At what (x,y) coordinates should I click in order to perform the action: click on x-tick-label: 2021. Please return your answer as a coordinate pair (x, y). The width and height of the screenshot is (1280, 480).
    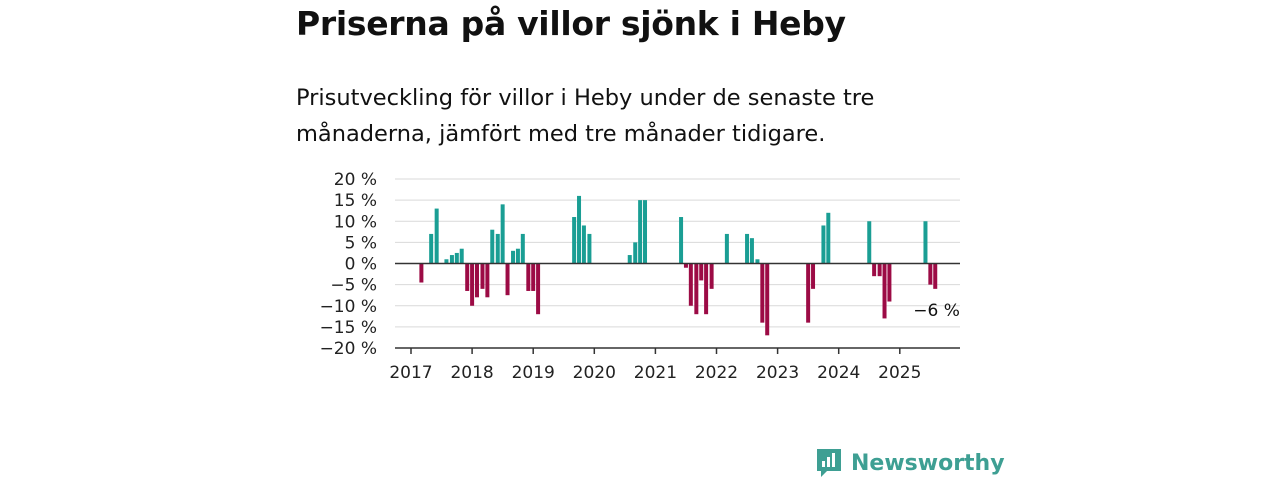
    Looking at the image, I should click on (655, 373).